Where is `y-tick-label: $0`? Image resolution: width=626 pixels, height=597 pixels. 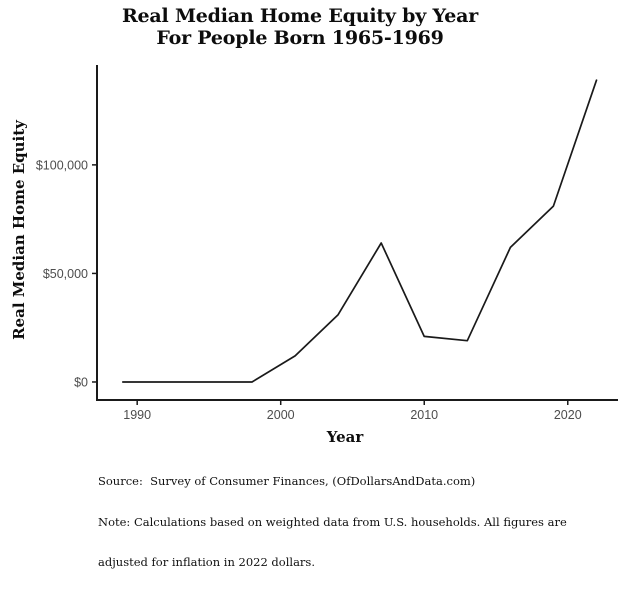 y-tick-label: $0 is located at coordinates (81, 382).